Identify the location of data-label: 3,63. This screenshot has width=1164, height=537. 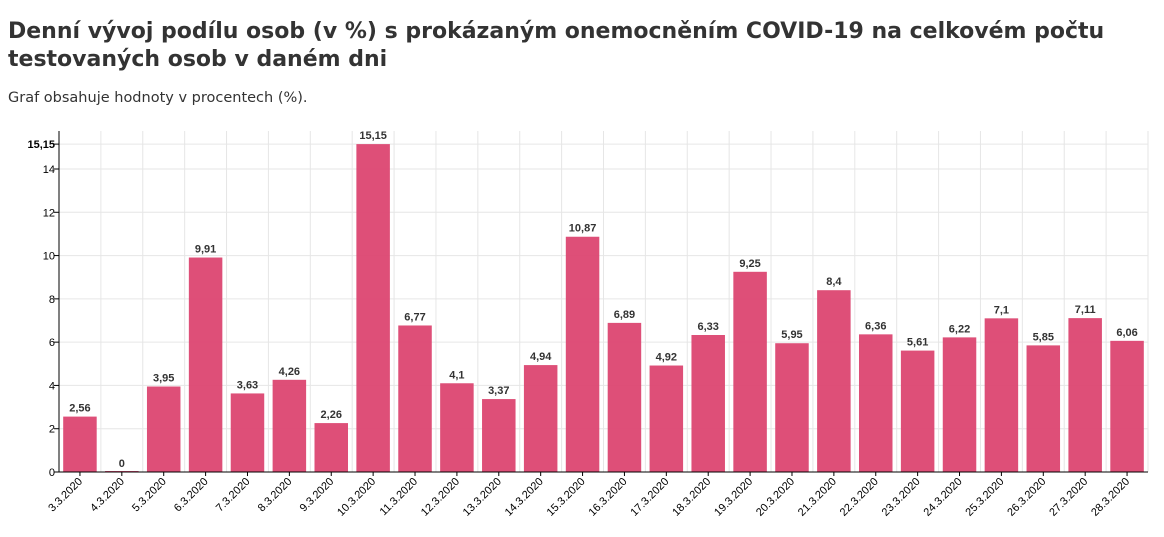
(247, 385).